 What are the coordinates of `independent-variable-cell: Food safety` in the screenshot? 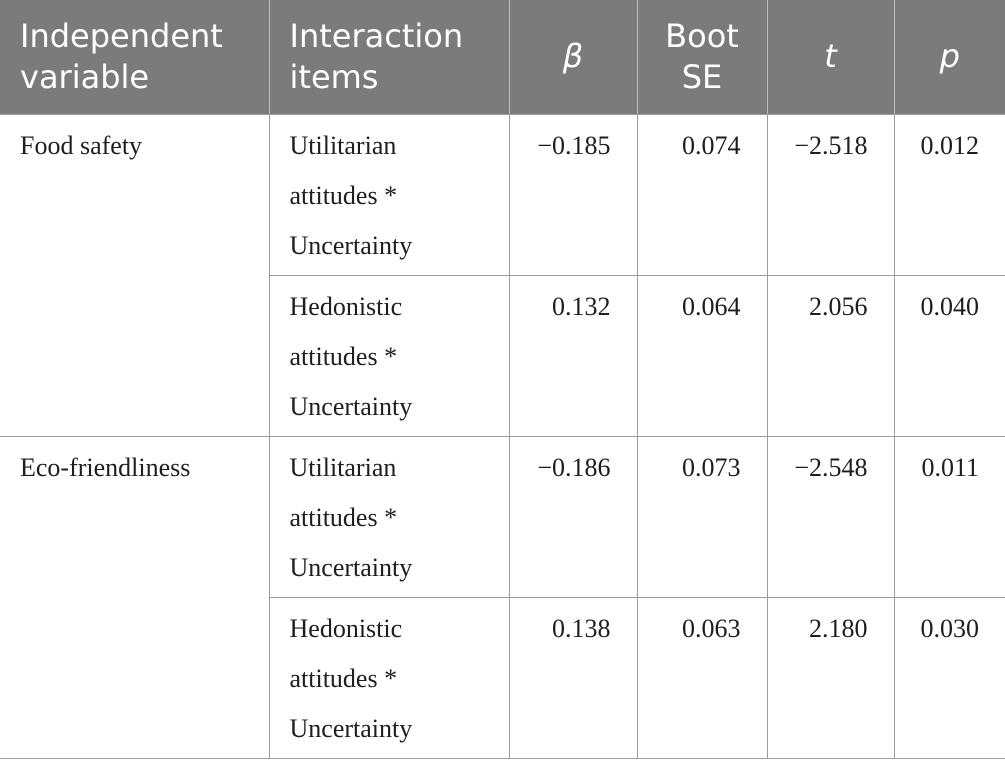 It's located at (135, 275).